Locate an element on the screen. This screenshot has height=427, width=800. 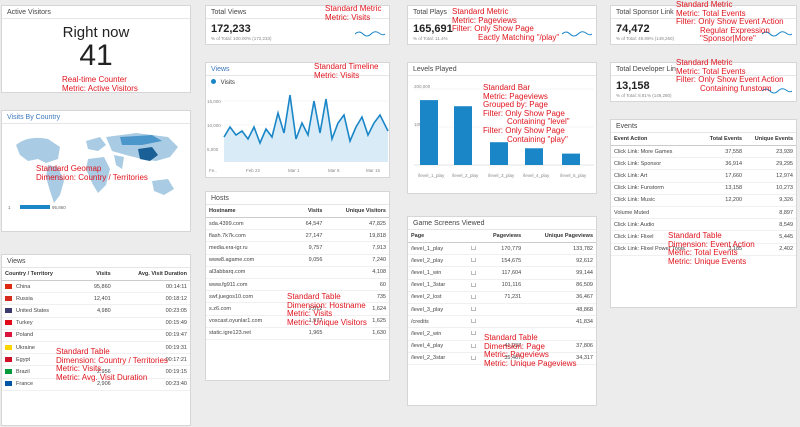
unique-visitors-cell: 4,108 is located at coordinates (357, 272).